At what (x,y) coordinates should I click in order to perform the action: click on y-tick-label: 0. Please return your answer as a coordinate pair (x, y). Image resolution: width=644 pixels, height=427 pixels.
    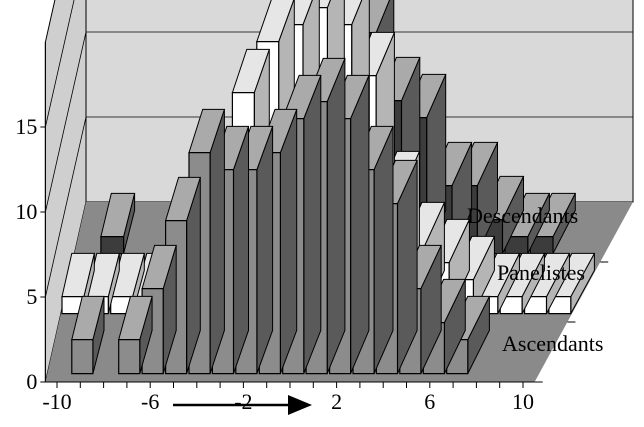
    Looking at the image, I should click on (31, 381).